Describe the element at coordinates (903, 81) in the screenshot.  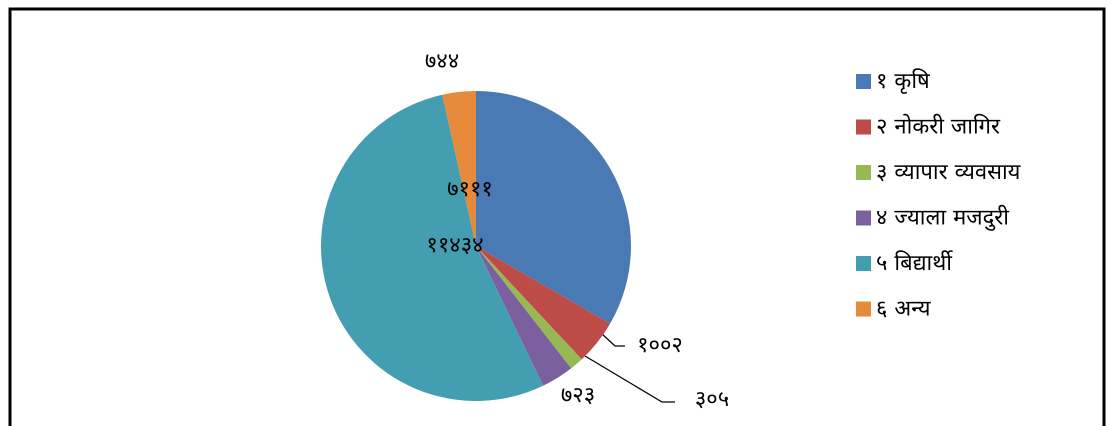
I see `legend-label: १ कृषि` at that location.